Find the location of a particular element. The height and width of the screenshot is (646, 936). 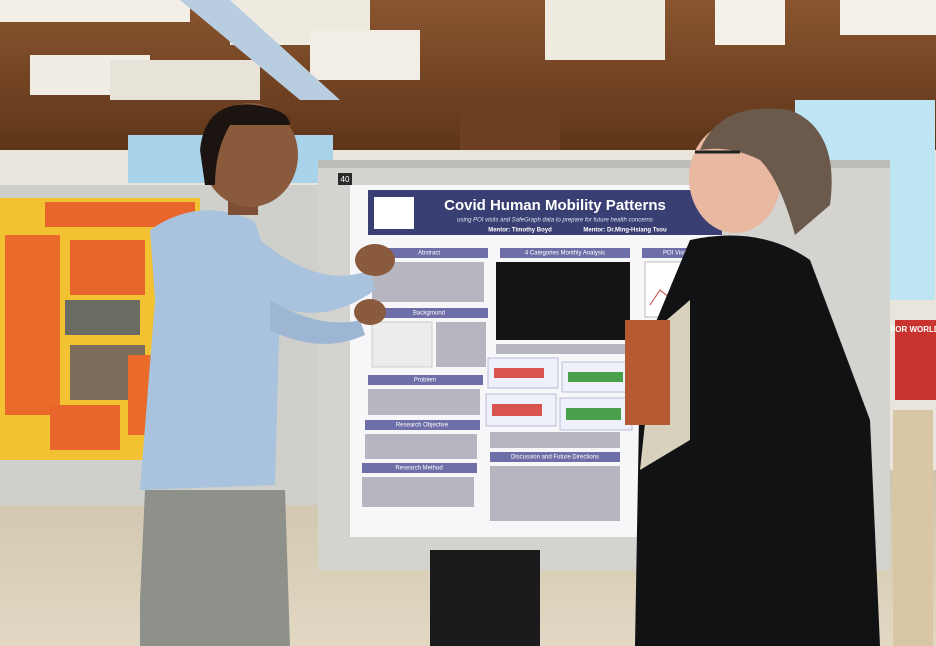

section-header: Discussion and Future Directions is located at coordinates (555, 458).